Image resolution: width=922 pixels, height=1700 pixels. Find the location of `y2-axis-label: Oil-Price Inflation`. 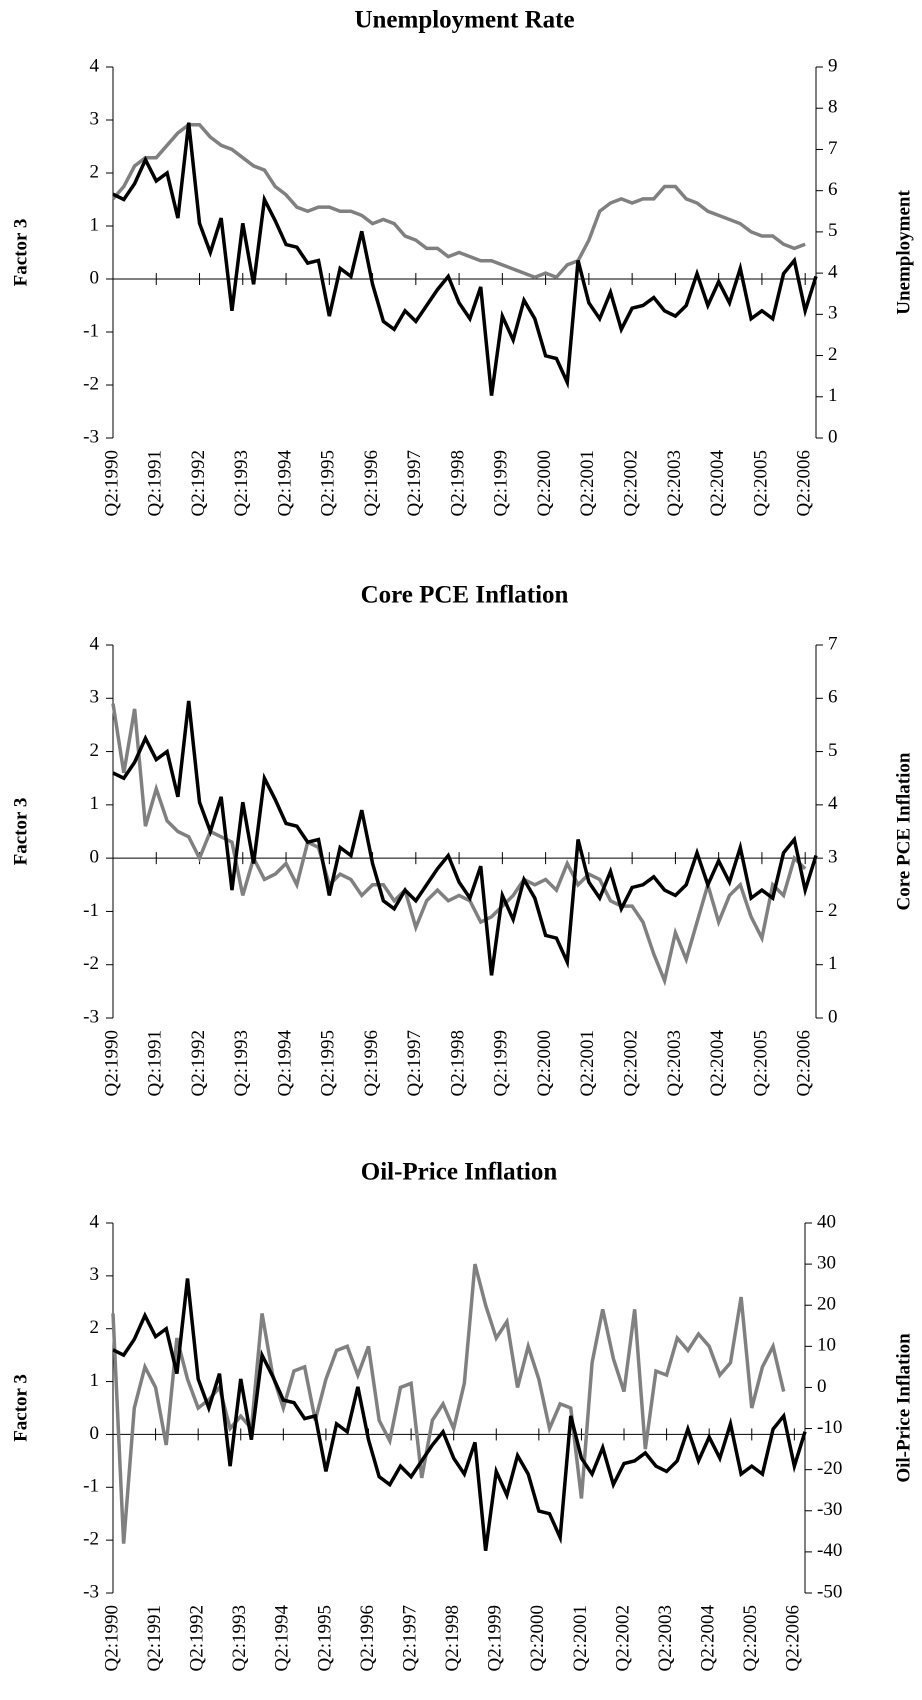

y2-axis-label: Oil-Price Inflation is located at coordinates (903, 1408).